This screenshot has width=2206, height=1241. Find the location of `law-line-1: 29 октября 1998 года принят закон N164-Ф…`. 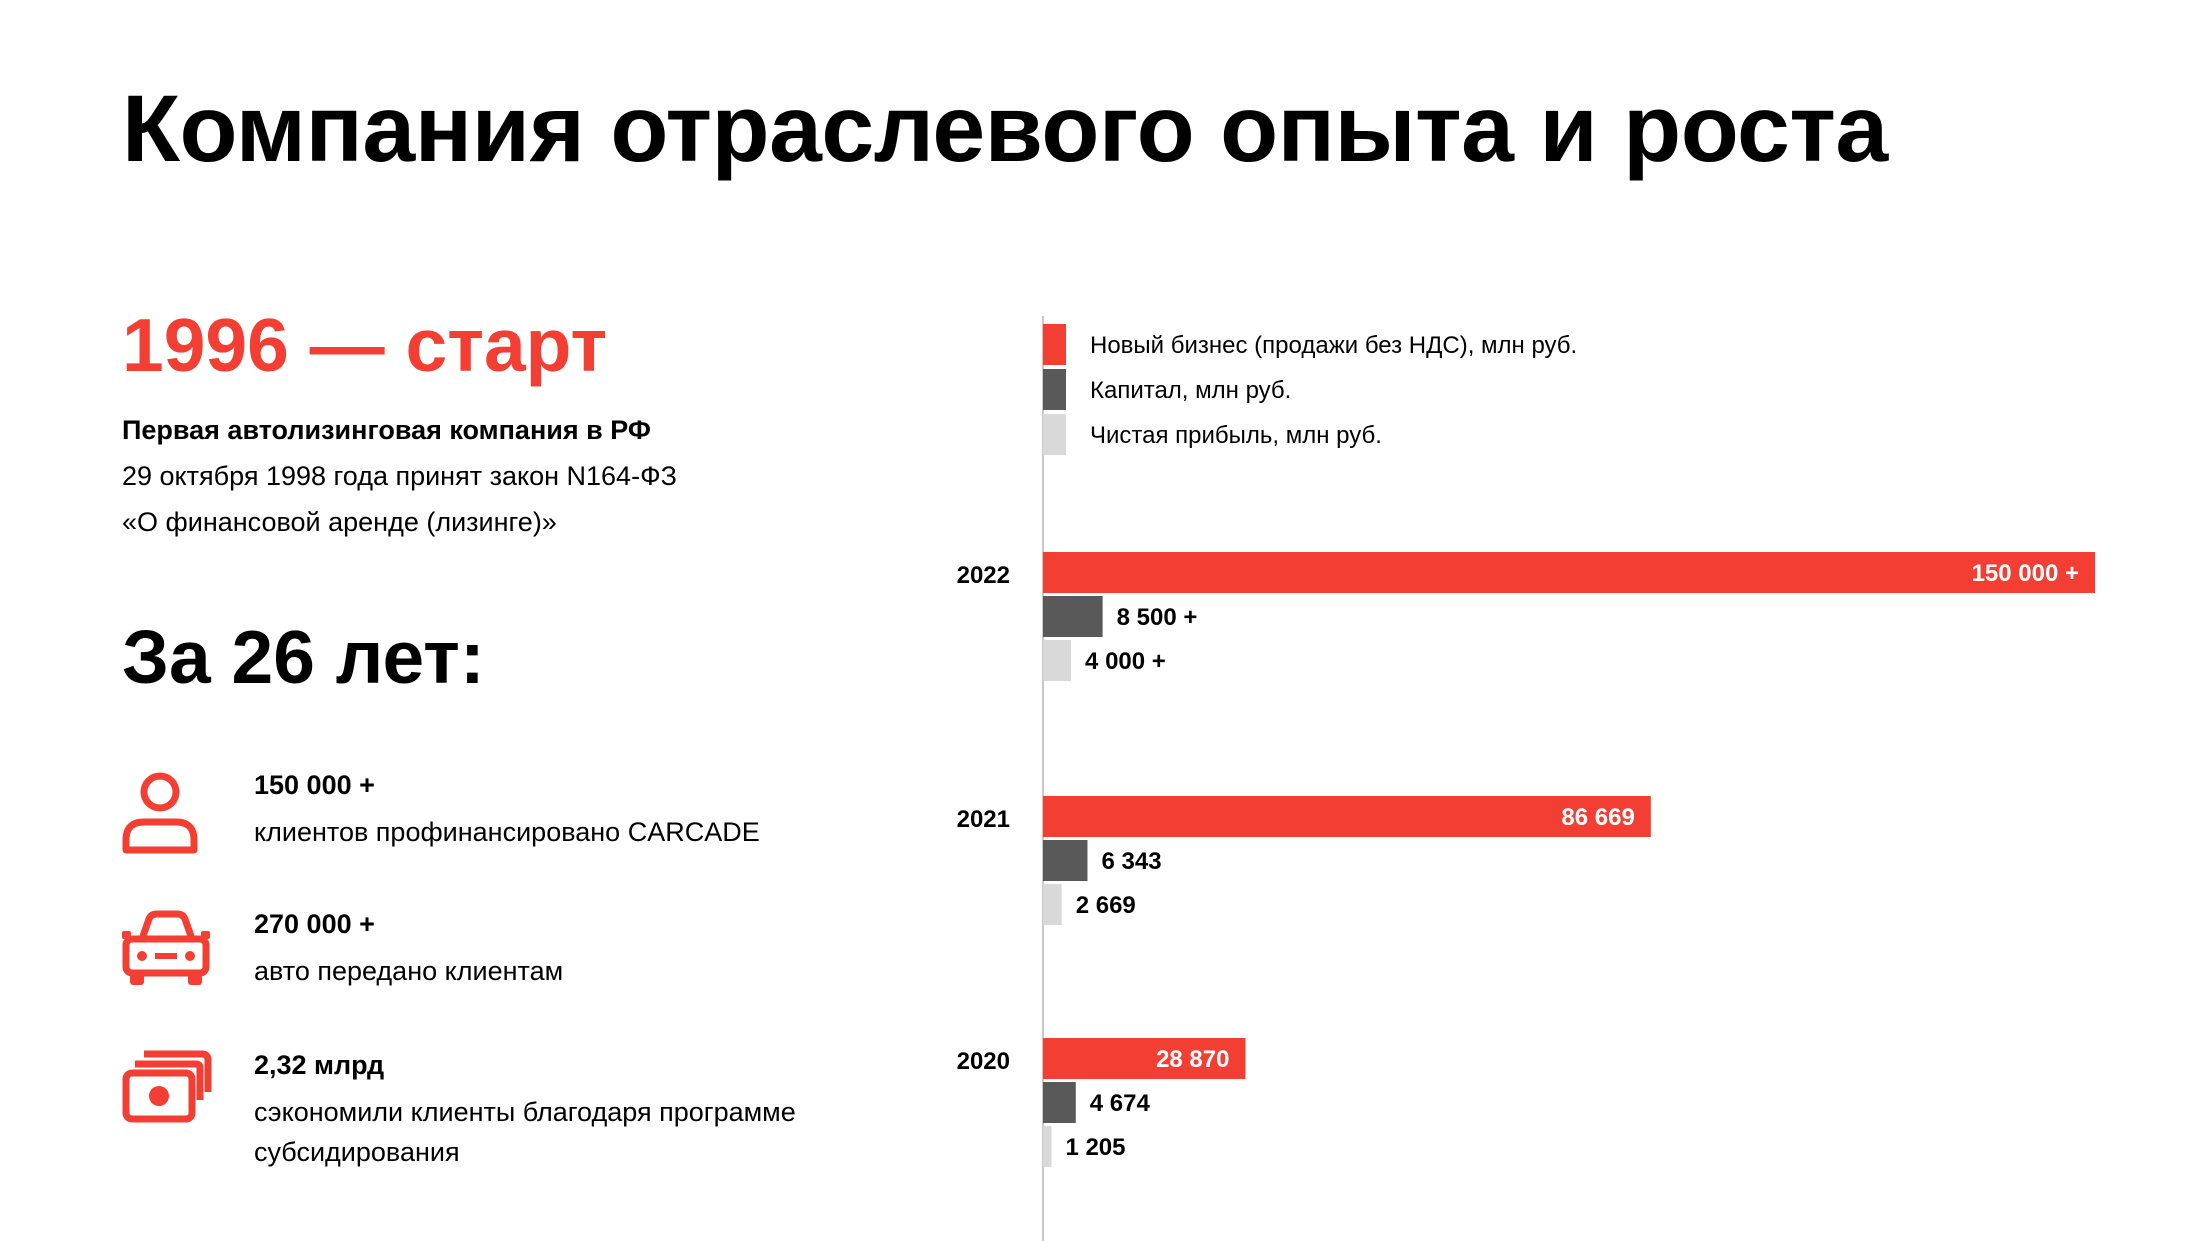

law-line-1: 29 октября 1998 года принят закон N164-Ф… is located at coordinates (399, 476).